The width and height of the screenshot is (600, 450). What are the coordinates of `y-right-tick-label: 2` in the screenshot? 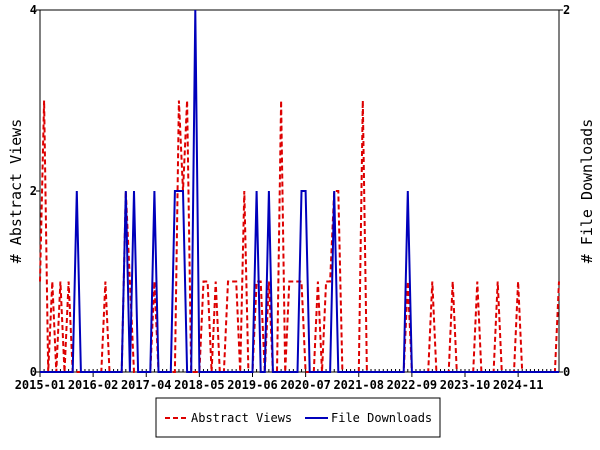 It's located at (566, 10).